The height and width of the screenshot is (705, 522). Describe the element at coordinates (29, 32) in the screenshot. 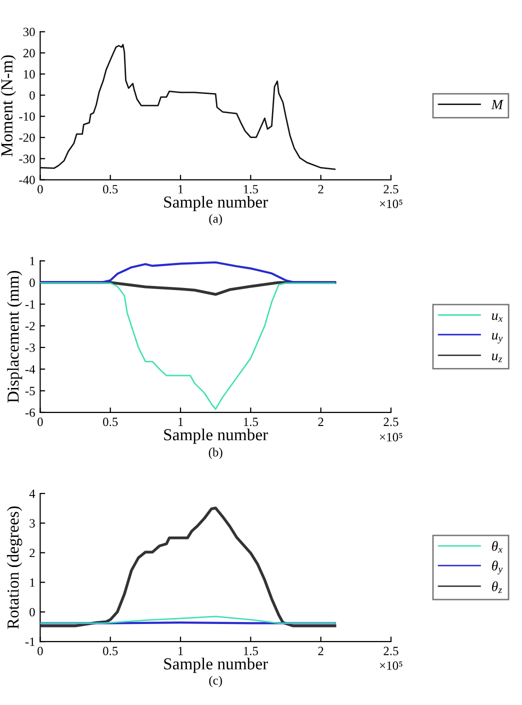

I see `y-tick-label: 30` at that location.